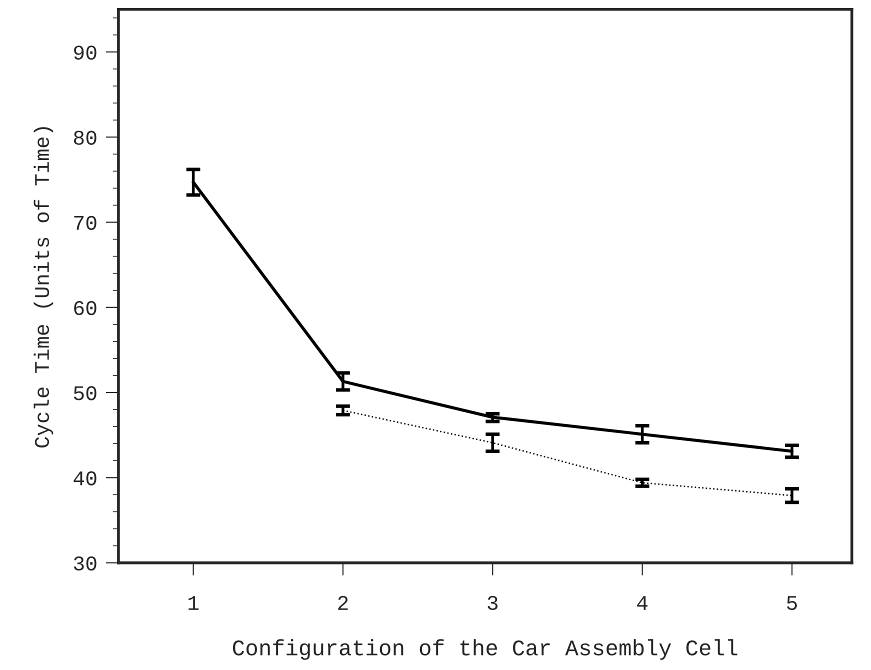  I want to click on x-tick-label: 4, so click(642, 603).